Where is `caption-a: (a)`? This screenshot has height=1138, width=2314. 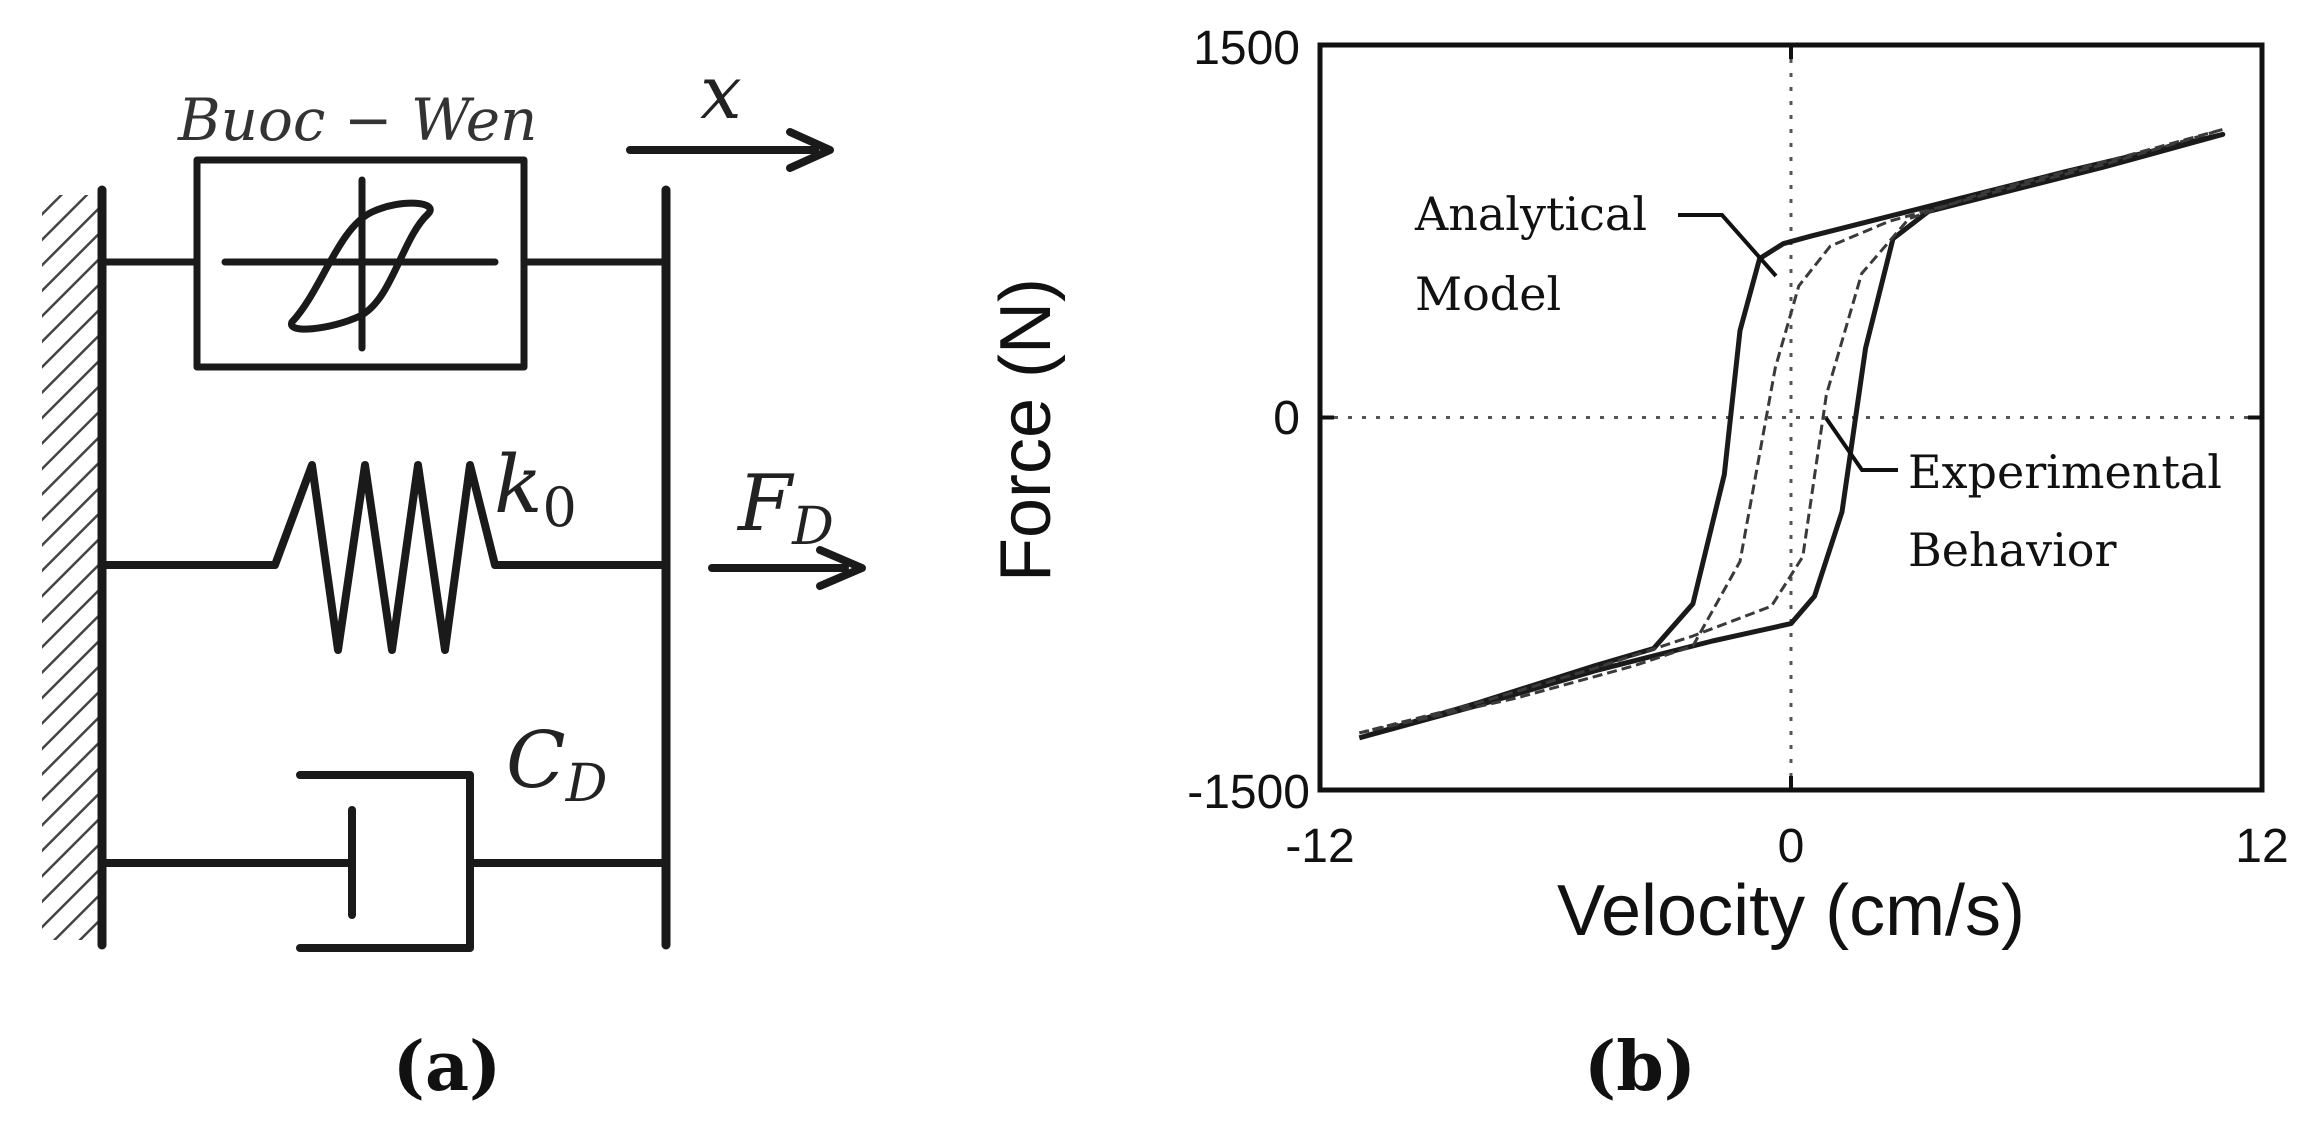
caption-a: (a) is located at coordinates (447, 1067).